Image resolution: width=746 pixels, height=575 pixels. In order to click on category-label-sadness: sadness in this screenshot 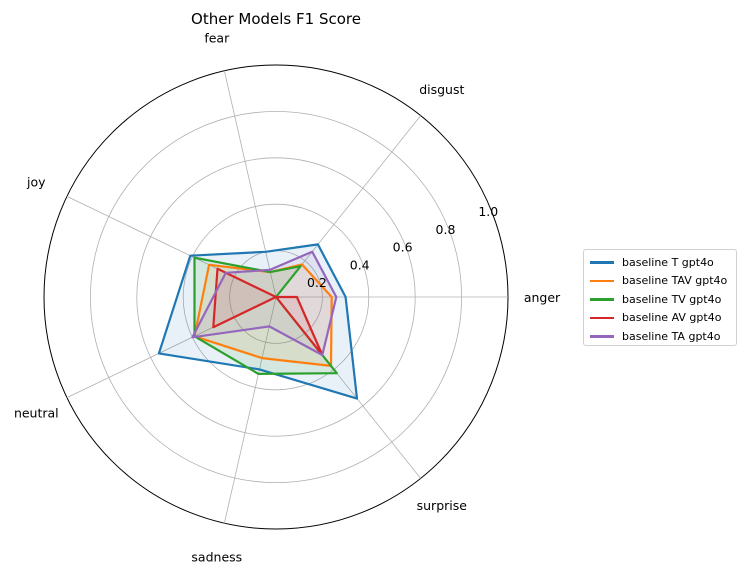, I will do `click(216, 556)`.